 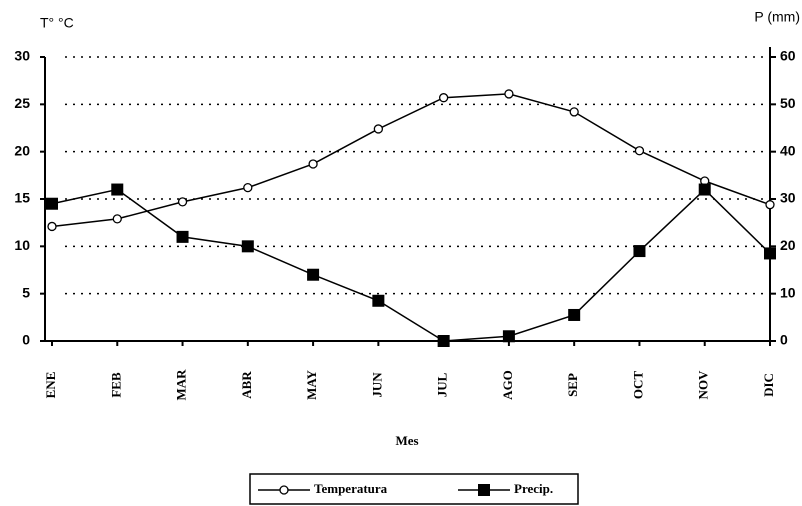 What do you see at coordinates (777, 17) in the screenshot?
I see `y2-axis-title: P (mm)` at bounding box center [777, 17].